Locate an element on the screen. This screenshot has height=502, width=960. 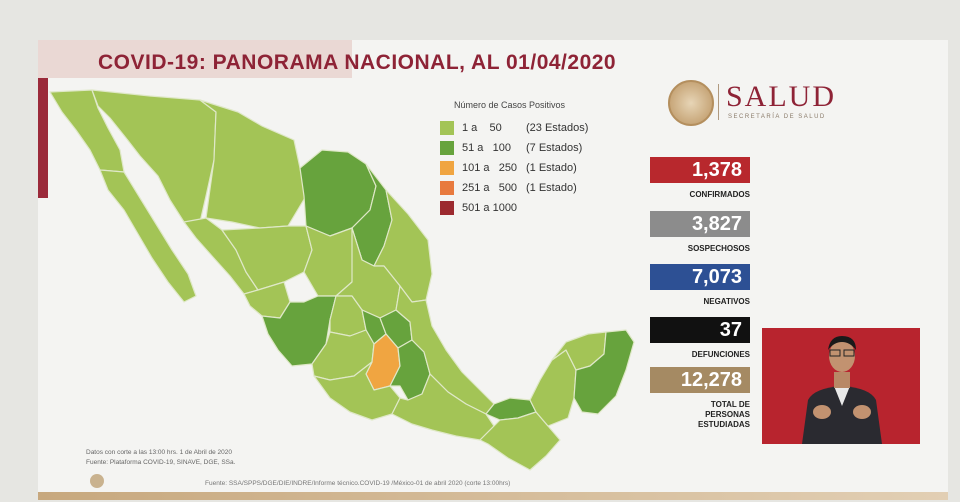
legend-range: 501 a 1000 is located at coordinates (490, 208).